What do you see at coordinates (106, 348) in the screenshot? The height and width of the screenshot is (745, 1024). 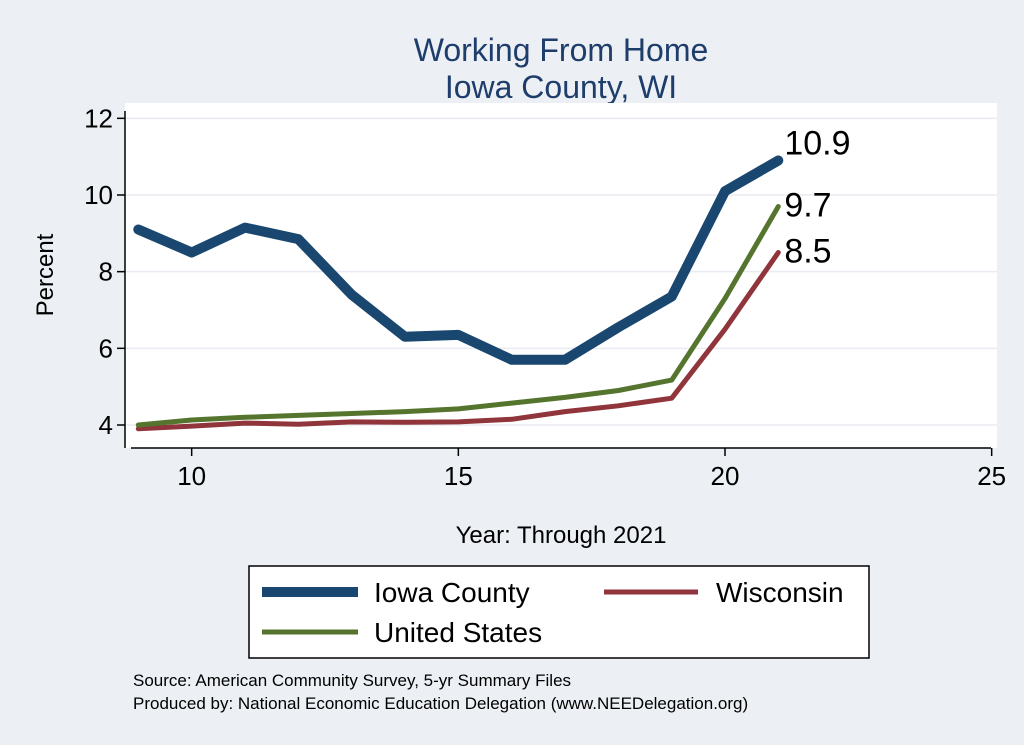 I see `y-tick-label-6: 6` at bounding box center [106, 348].